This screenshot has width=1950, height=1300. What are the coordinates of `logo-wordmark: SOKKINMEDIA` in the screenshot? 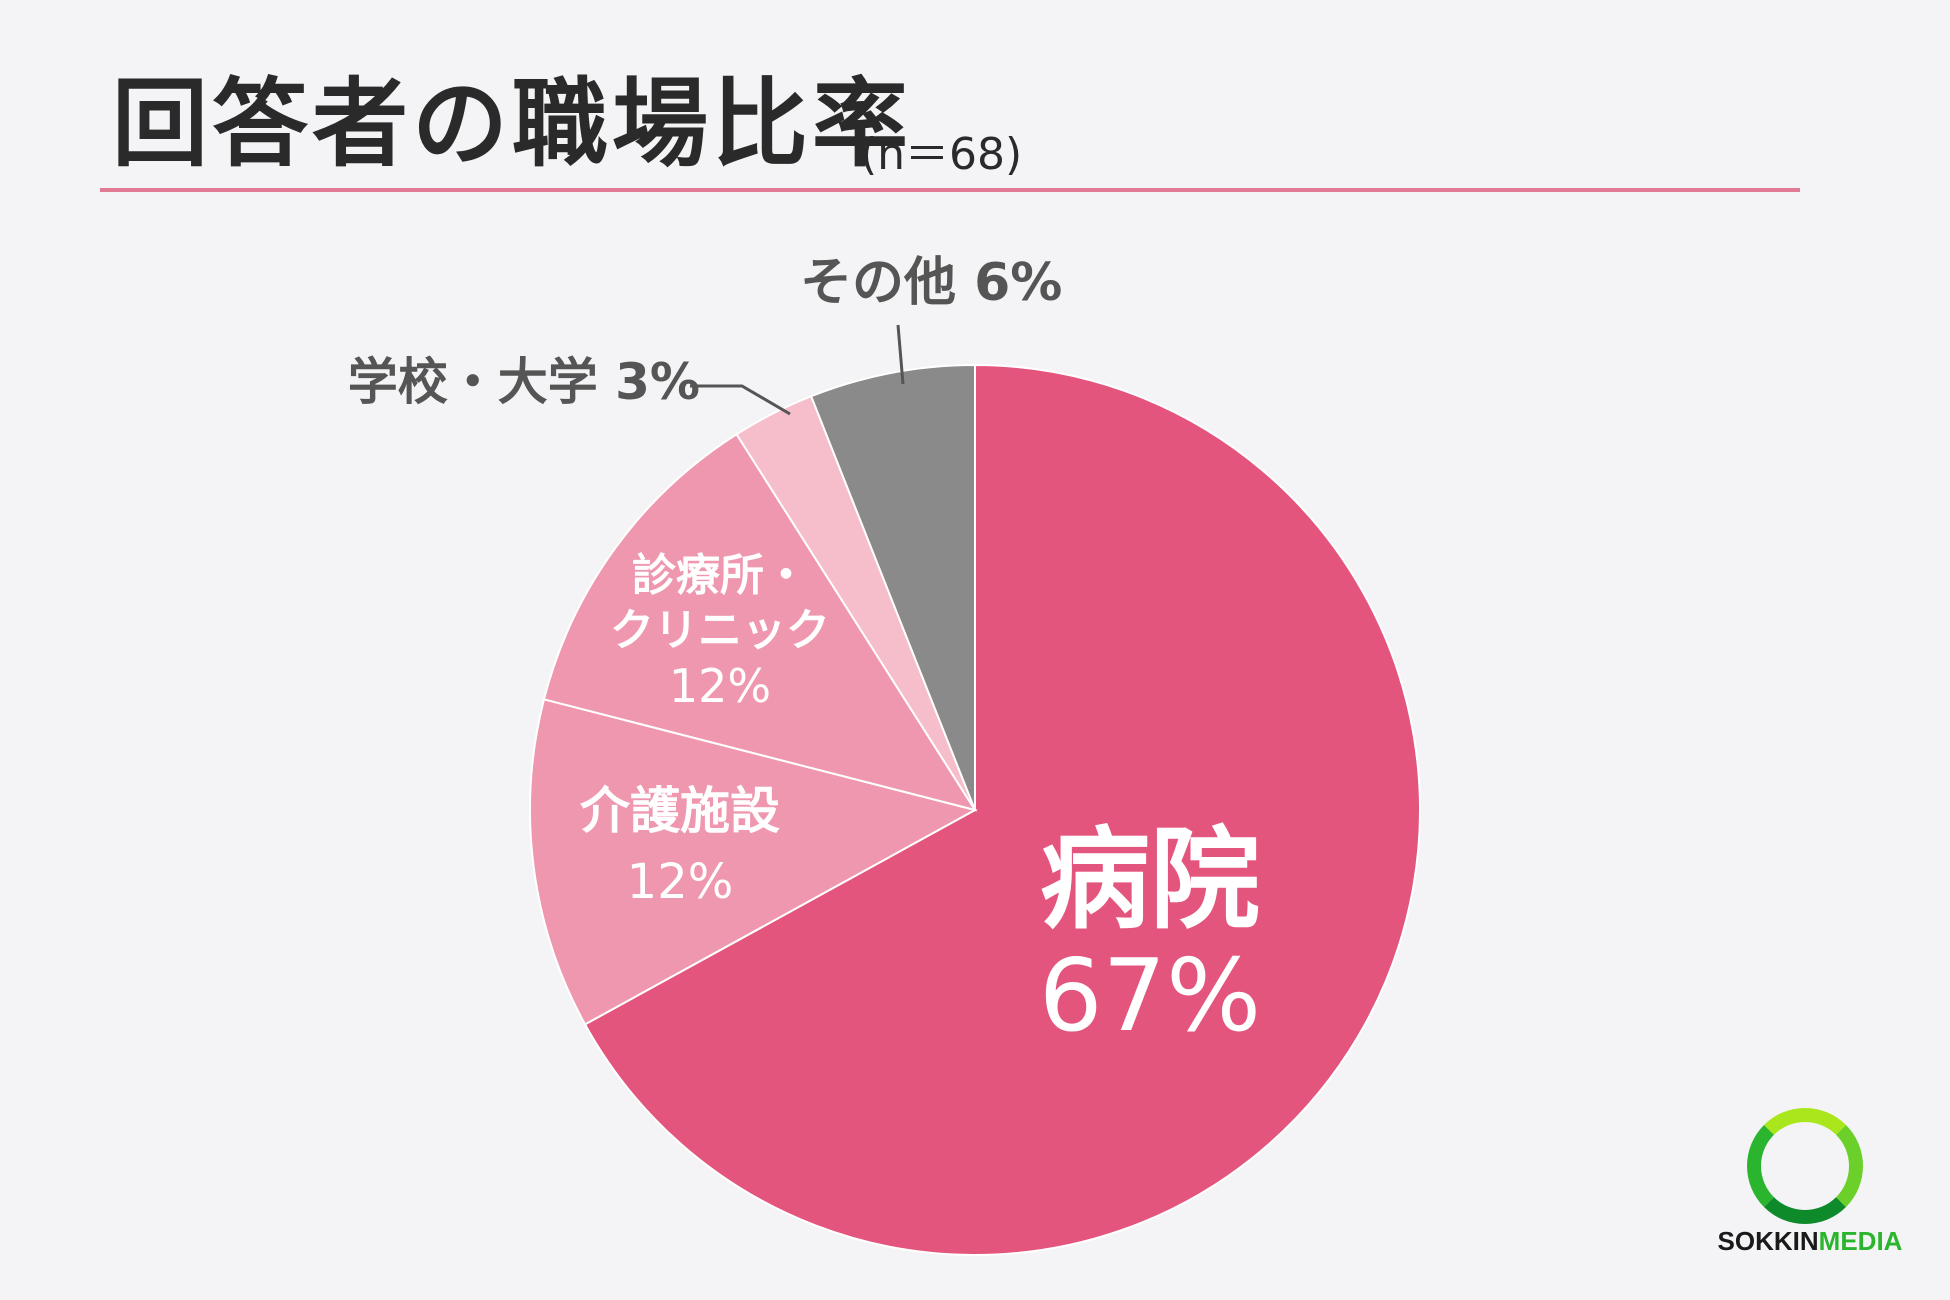 It's located at (1810, 1241).